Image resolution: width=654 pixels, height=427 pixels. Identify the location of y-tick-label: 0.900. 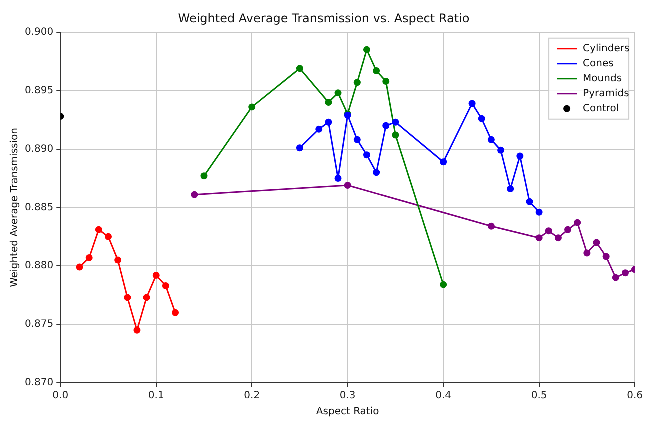
(39, 32).